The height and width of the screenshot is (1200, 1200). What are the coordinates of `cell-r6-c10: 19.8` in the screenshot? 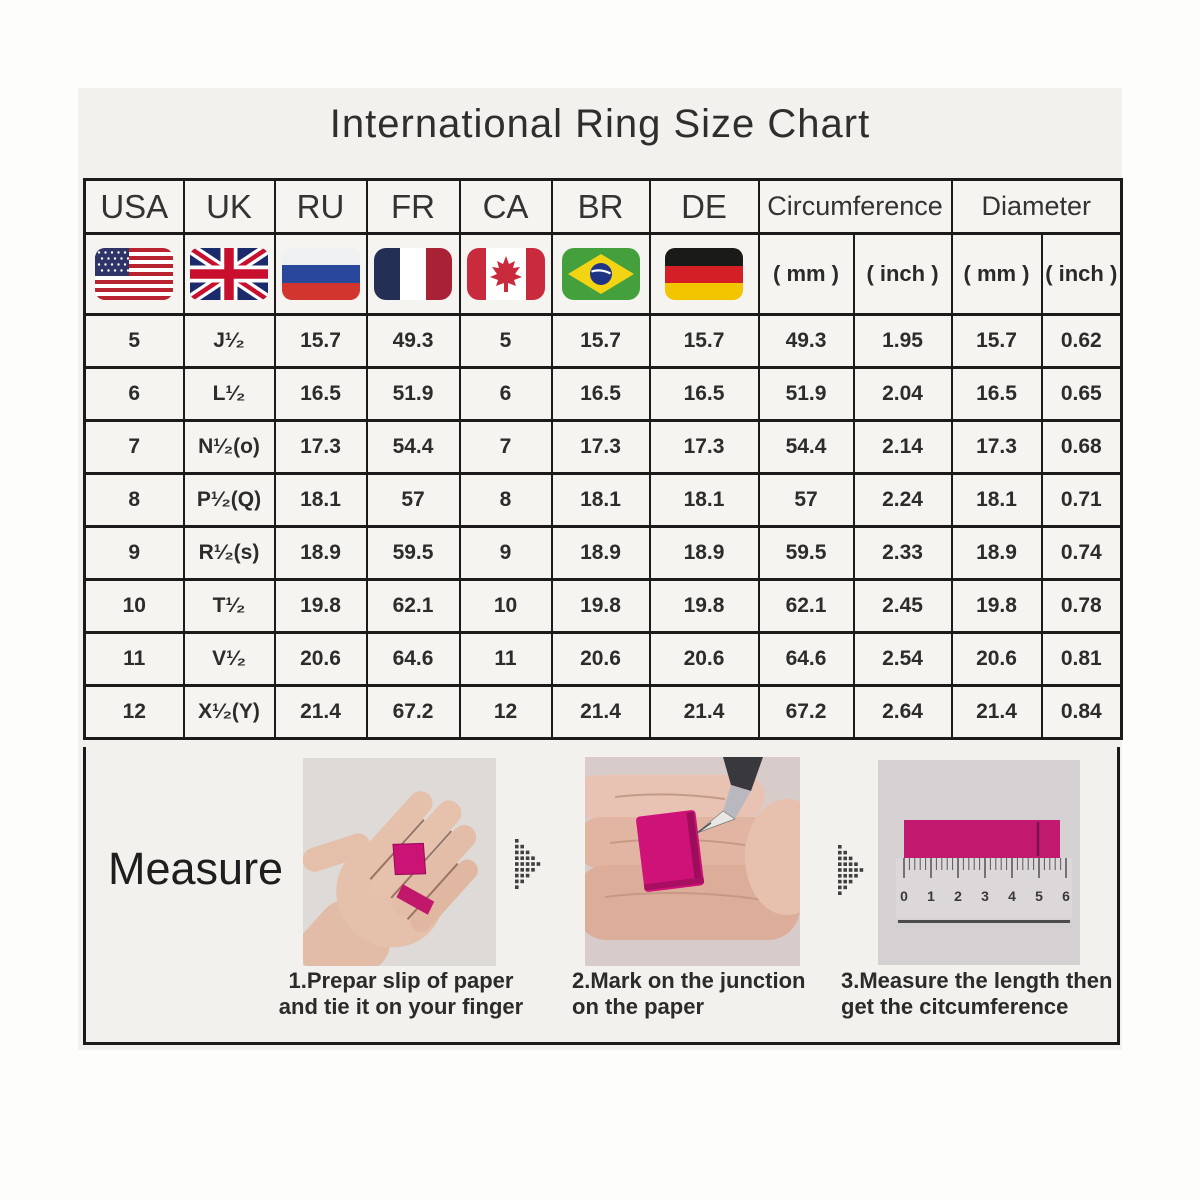 It's located at (996, 606).